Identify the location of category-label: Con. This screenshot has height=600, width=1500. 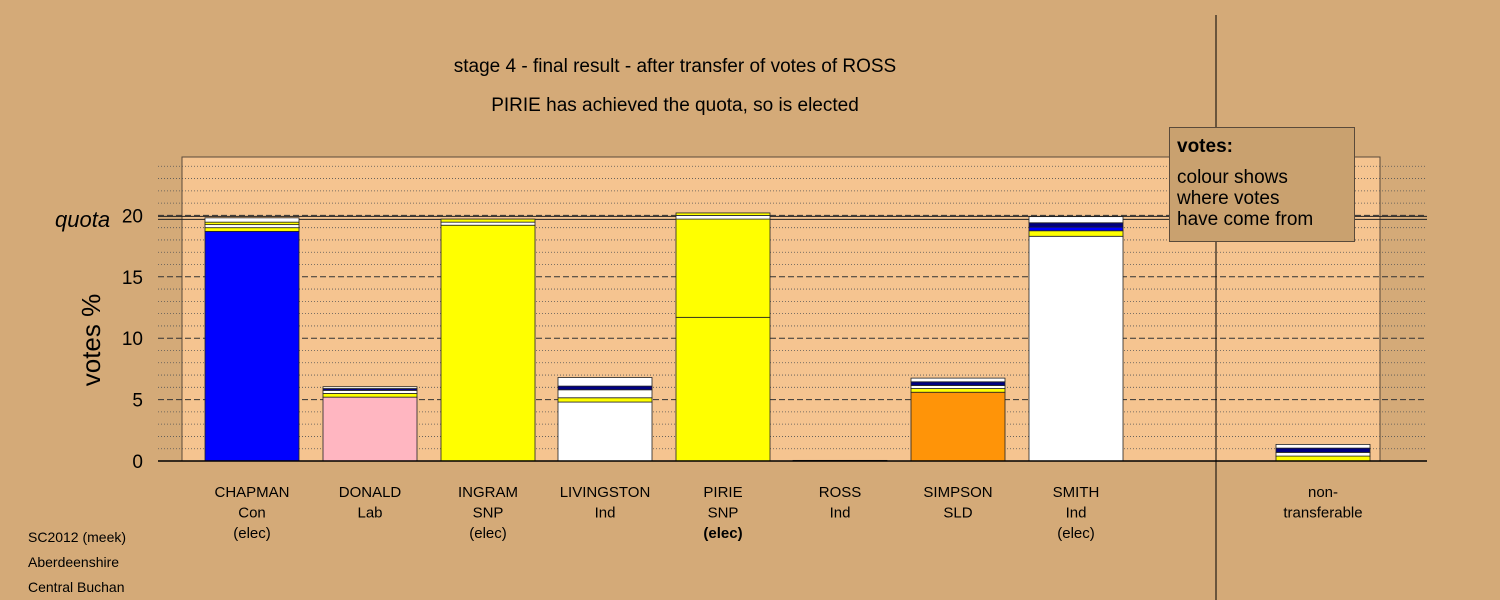
(252, 513).